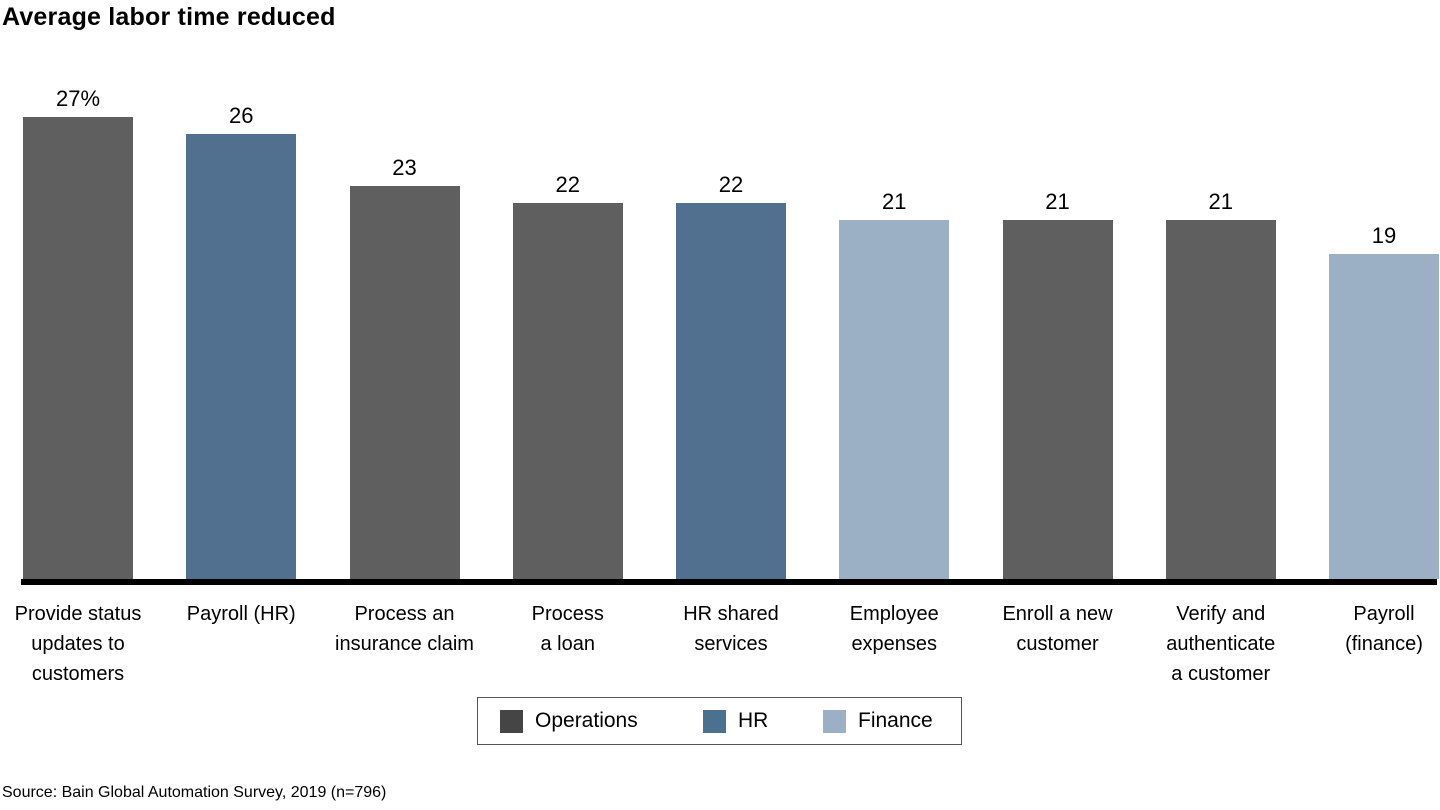  I want to click on bar-group: 23, so click(405, 367).